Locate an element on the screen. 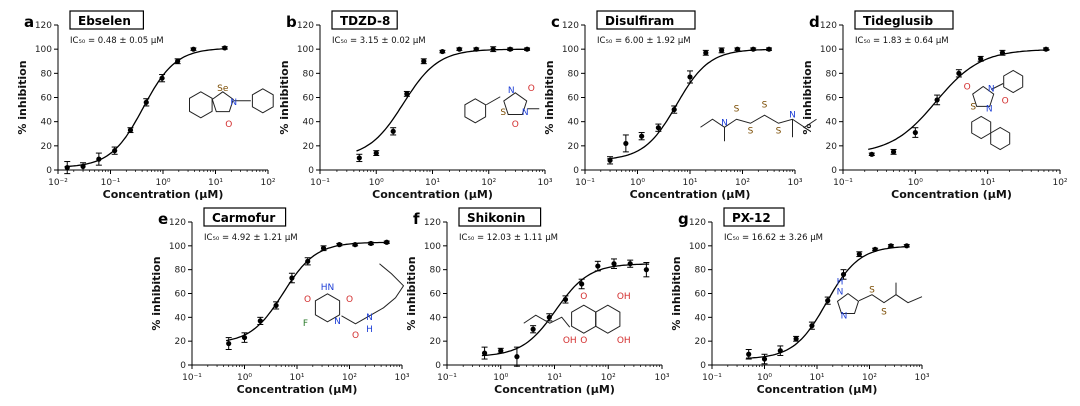 This screenshot has height=406, width=1080. compound-name: Disulfiram is located at coordinates (639, 21).